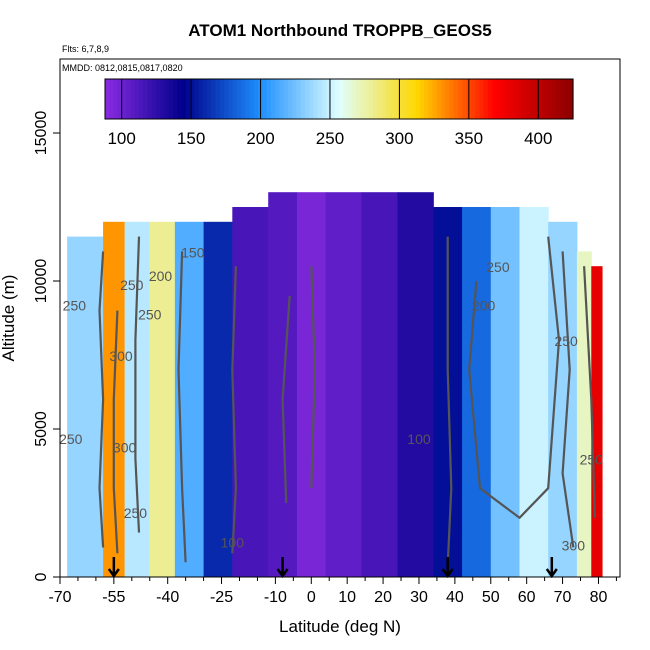  I want to click on y-tick-label: 5000, so click(41, 429).